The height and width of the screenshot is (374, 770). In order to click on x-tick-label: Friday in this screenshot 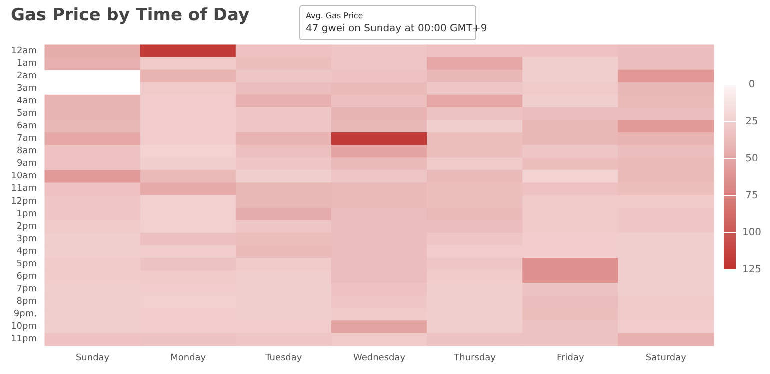, I will do `click(571, 359)`.